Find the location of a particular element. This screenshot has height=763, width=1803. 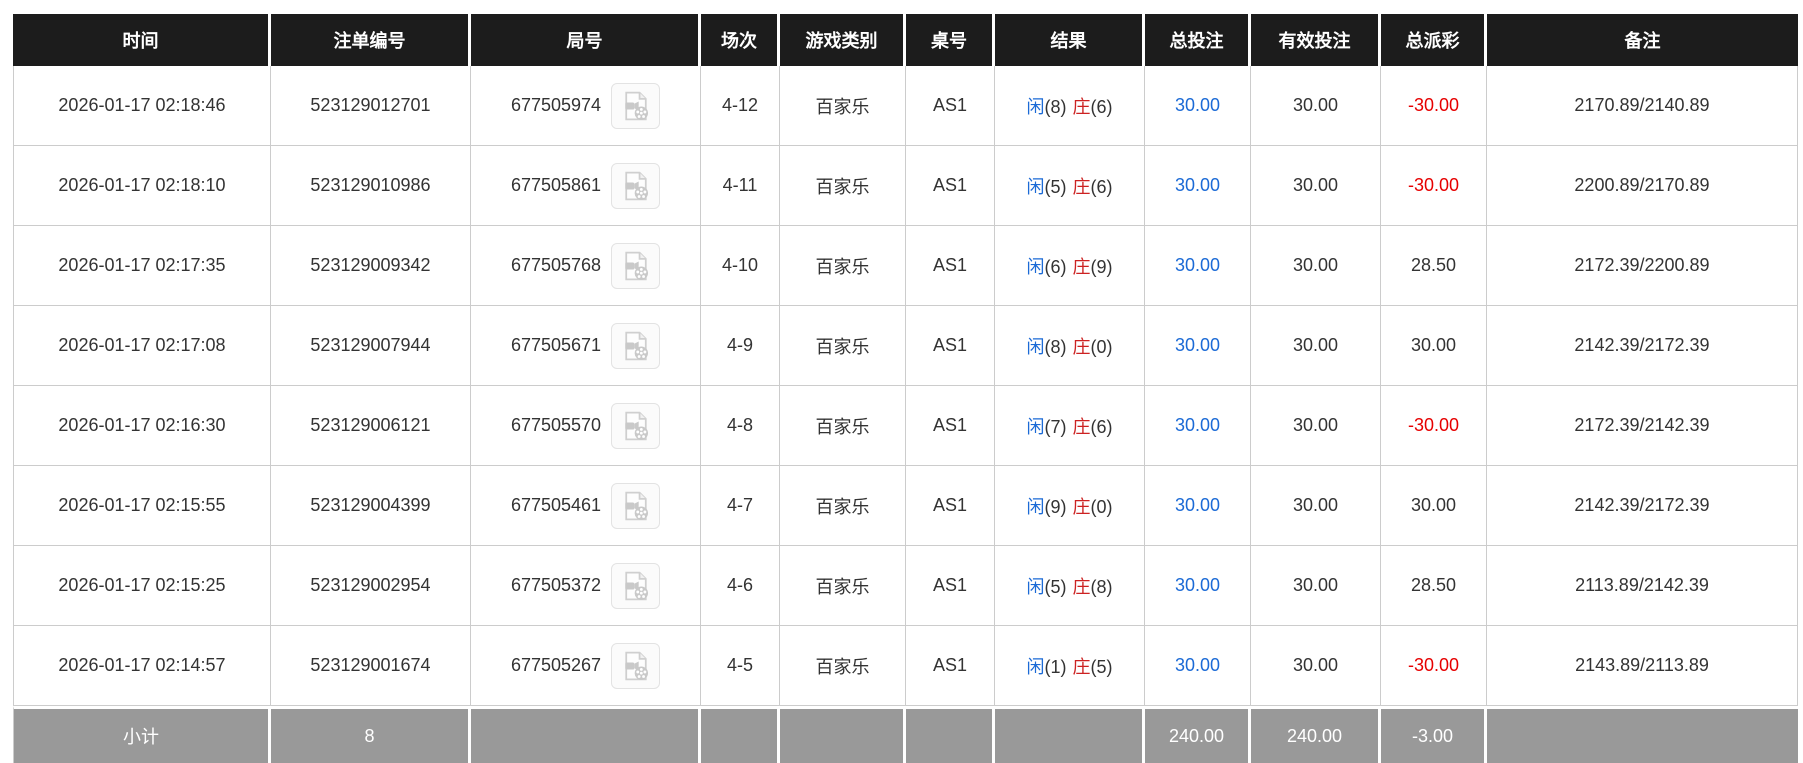

note-cell: 2142.39/2172.39 is located at coordinates (1642, 346).